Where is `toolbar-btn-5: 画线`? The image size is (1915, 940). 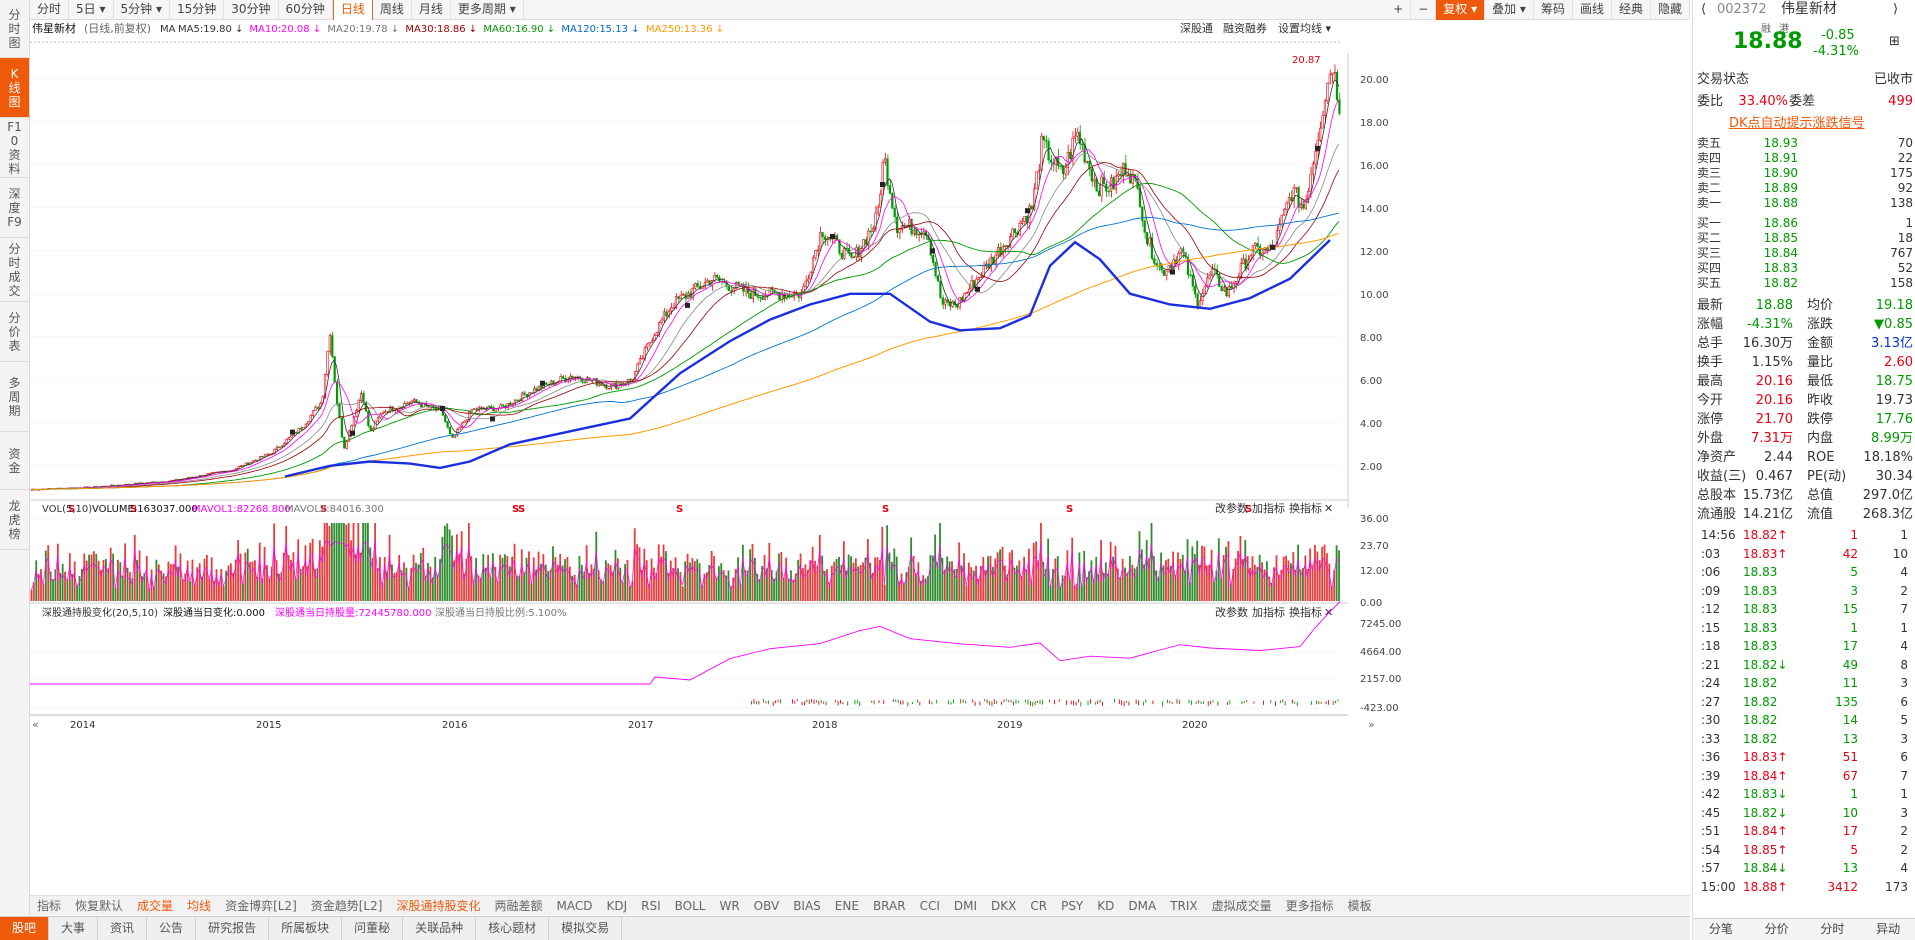
toolbar-btn-5: 画线 is located at coordinates (1592, 10).